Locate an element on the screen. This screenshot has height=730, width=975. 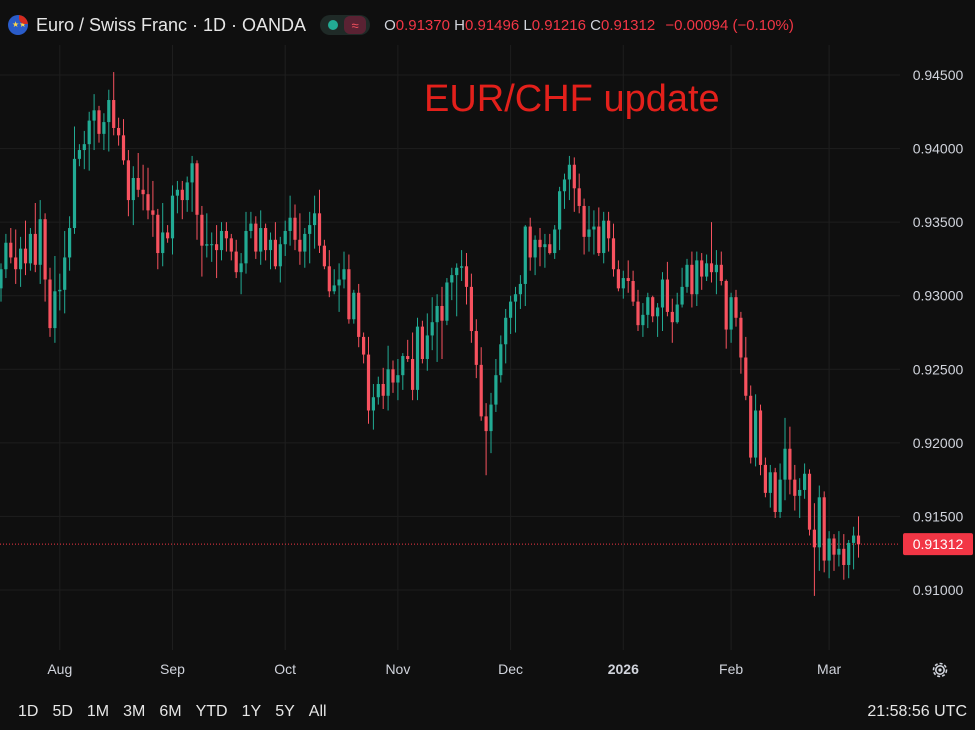
timeframe-button: 3M is located at coordinates (134, 711).